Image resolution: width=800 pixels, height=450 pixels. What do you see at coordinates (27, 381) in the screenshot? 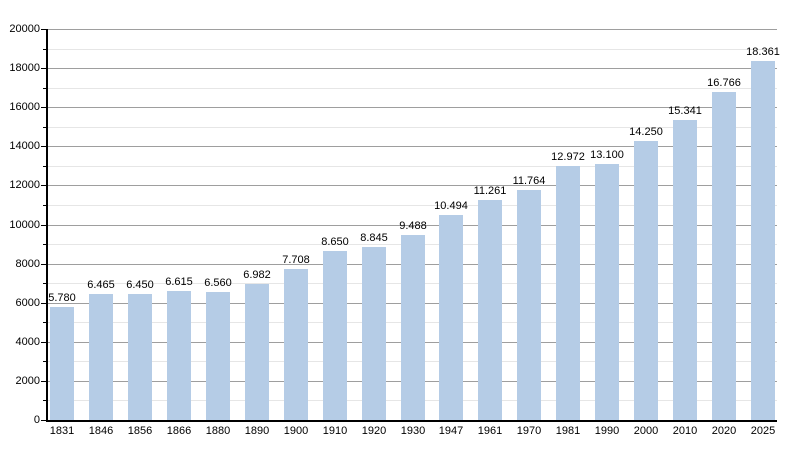
I see `y-axis-label: 2000` at bounding box center [27, 381].